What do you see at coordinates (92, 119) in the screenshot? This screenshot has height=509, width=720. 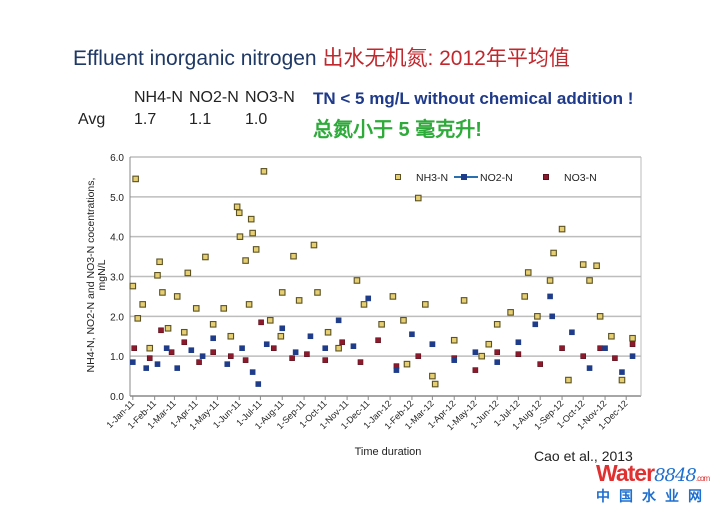 I see `avg-row-label: Avg` at bounding box center [92, 119].